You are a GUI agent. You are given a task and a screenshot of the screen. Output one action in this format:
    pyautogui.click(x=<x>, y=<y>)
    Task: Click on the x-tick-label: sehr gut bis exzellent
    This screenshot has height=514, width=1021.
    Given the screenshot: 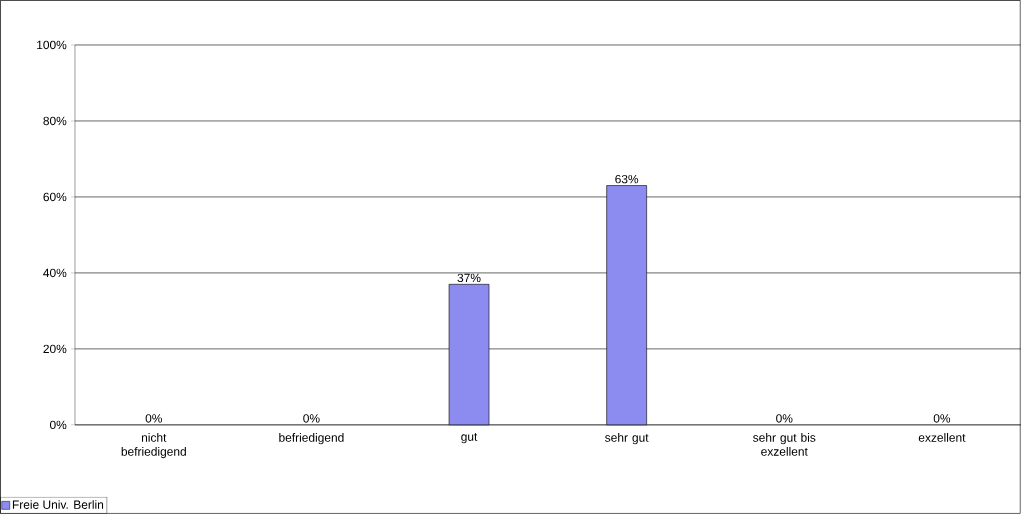 What is the action you would take?
    pyautogui.click(x=784, y=444)
    